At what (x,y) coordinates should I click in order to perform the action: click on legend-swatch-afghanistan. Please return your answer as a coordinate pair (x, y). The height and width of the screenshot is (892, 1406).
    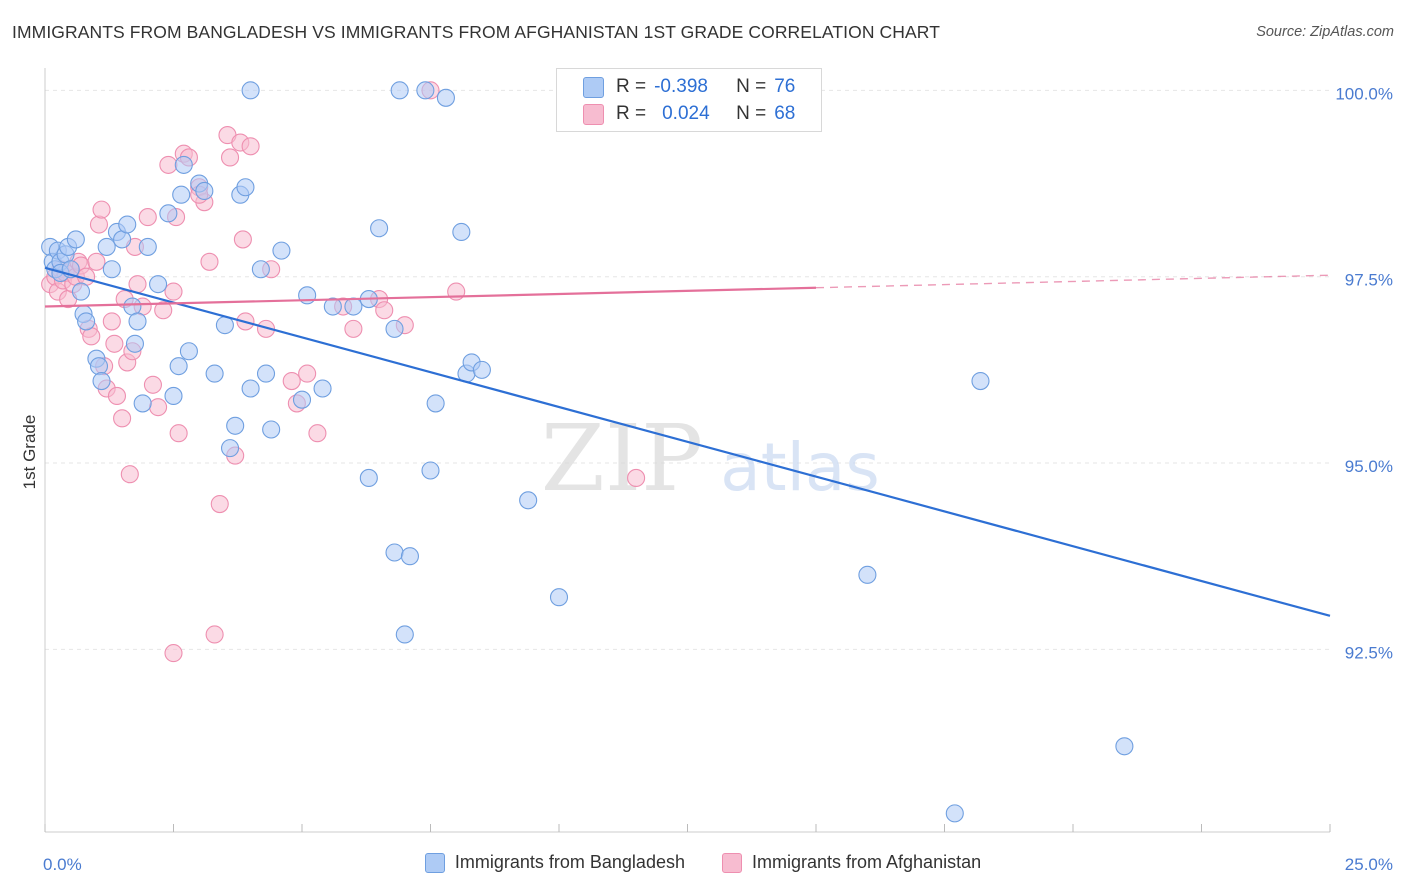
    Looking at the image, I should click on (732, 862).